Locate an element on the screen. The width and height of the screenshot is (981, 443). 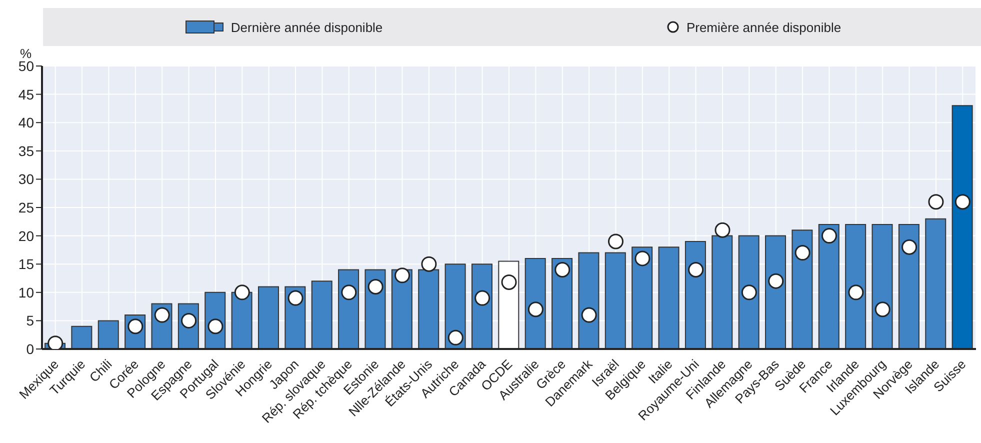
y-tick-label: 10 is located at coordinates (26, 292).